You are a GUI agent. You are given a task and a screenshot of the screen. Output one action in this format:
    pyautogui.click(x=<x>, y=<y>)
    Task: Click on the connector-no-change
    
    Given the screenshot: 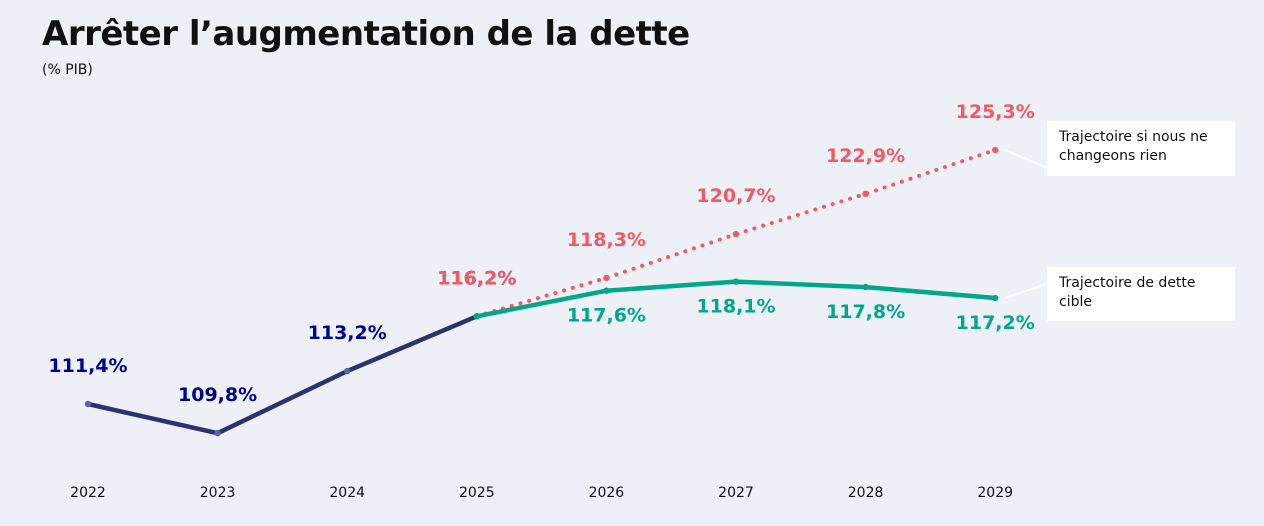 What is the action you would take?
    pyautogui.click(x=1026, y=159)
    